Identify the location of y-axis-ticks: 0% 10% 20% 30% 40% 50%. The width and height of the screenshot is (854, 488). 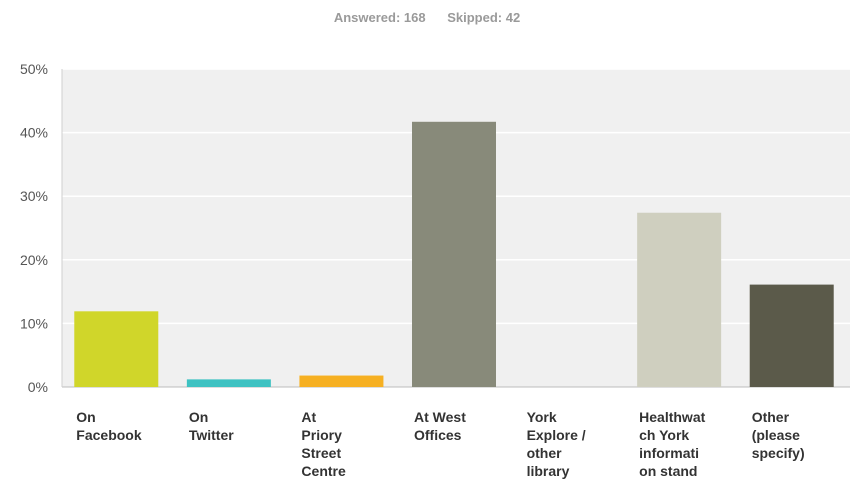
(34, 228).